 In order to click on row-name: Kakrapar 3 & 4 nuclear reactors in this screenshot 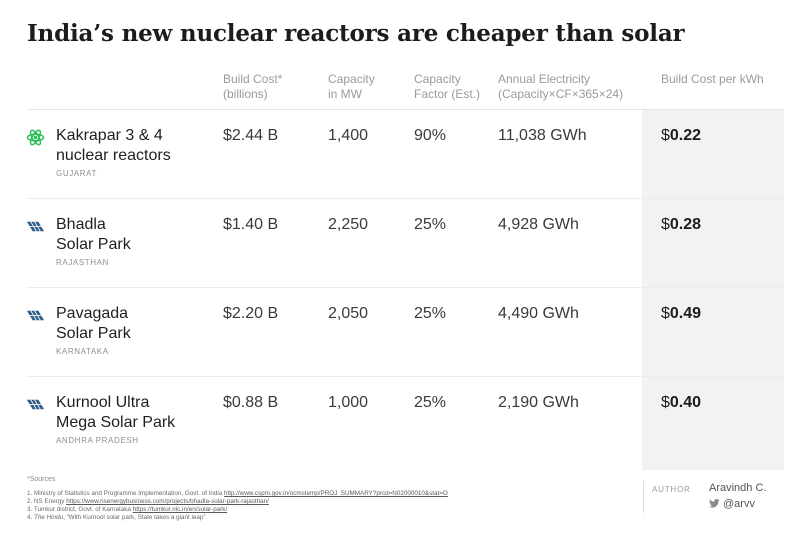, I will do `click(113, 145)`.